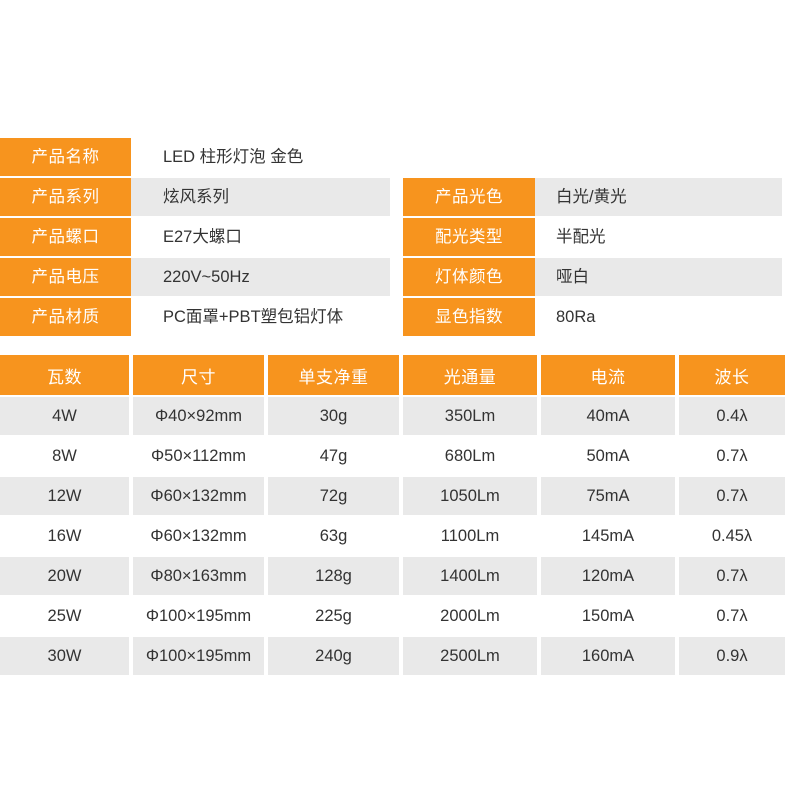  What do you see at coordinates (609, 656) in the screenshot?
I see `cell-current: 160mA` at bounding box center [609, 656].